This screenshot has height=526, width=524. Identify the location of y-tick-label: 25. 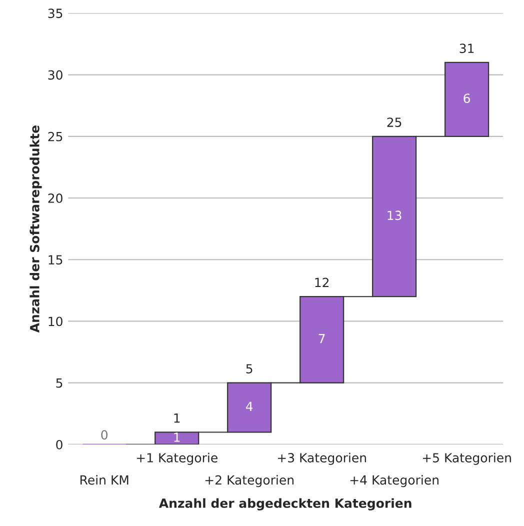
(55, 137).